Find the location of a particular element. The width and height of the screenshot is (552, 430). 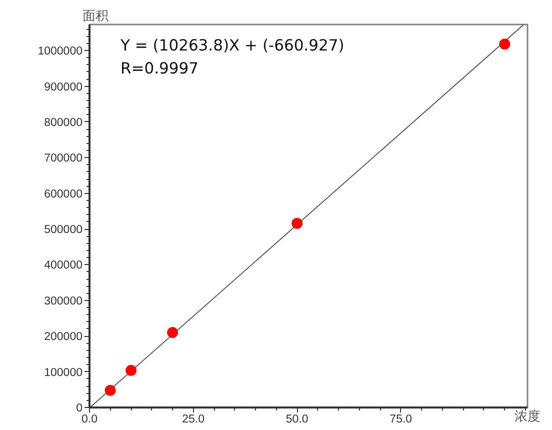

annotation: R=0.9997 is located at coordinates (159, 69).